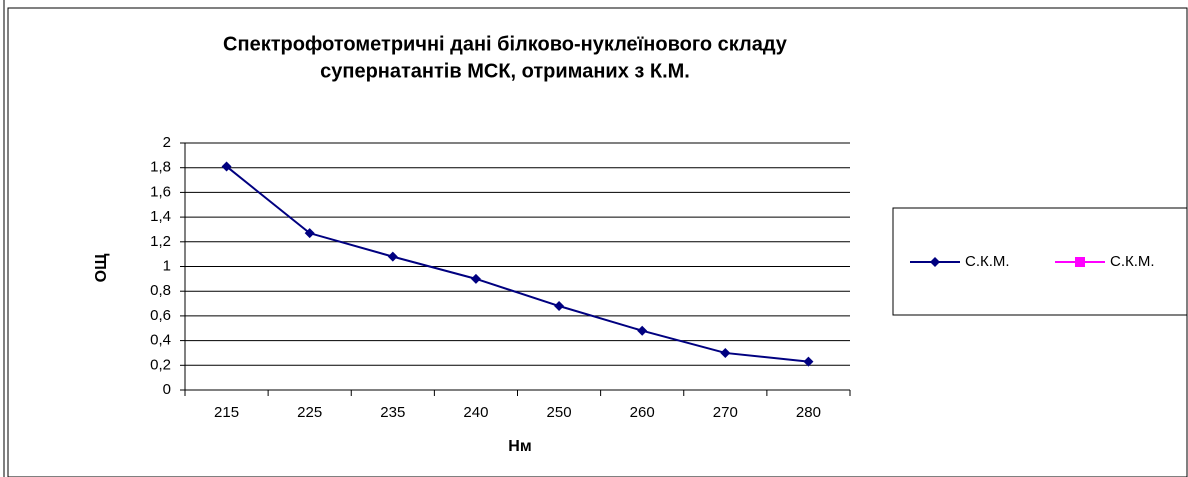 The width and height of the screenshot is (1188, 477). What do you see at coordinates (167, 142) in the screenshot?
I see `y-tick-label: 2` at bounding box center [167, 142].